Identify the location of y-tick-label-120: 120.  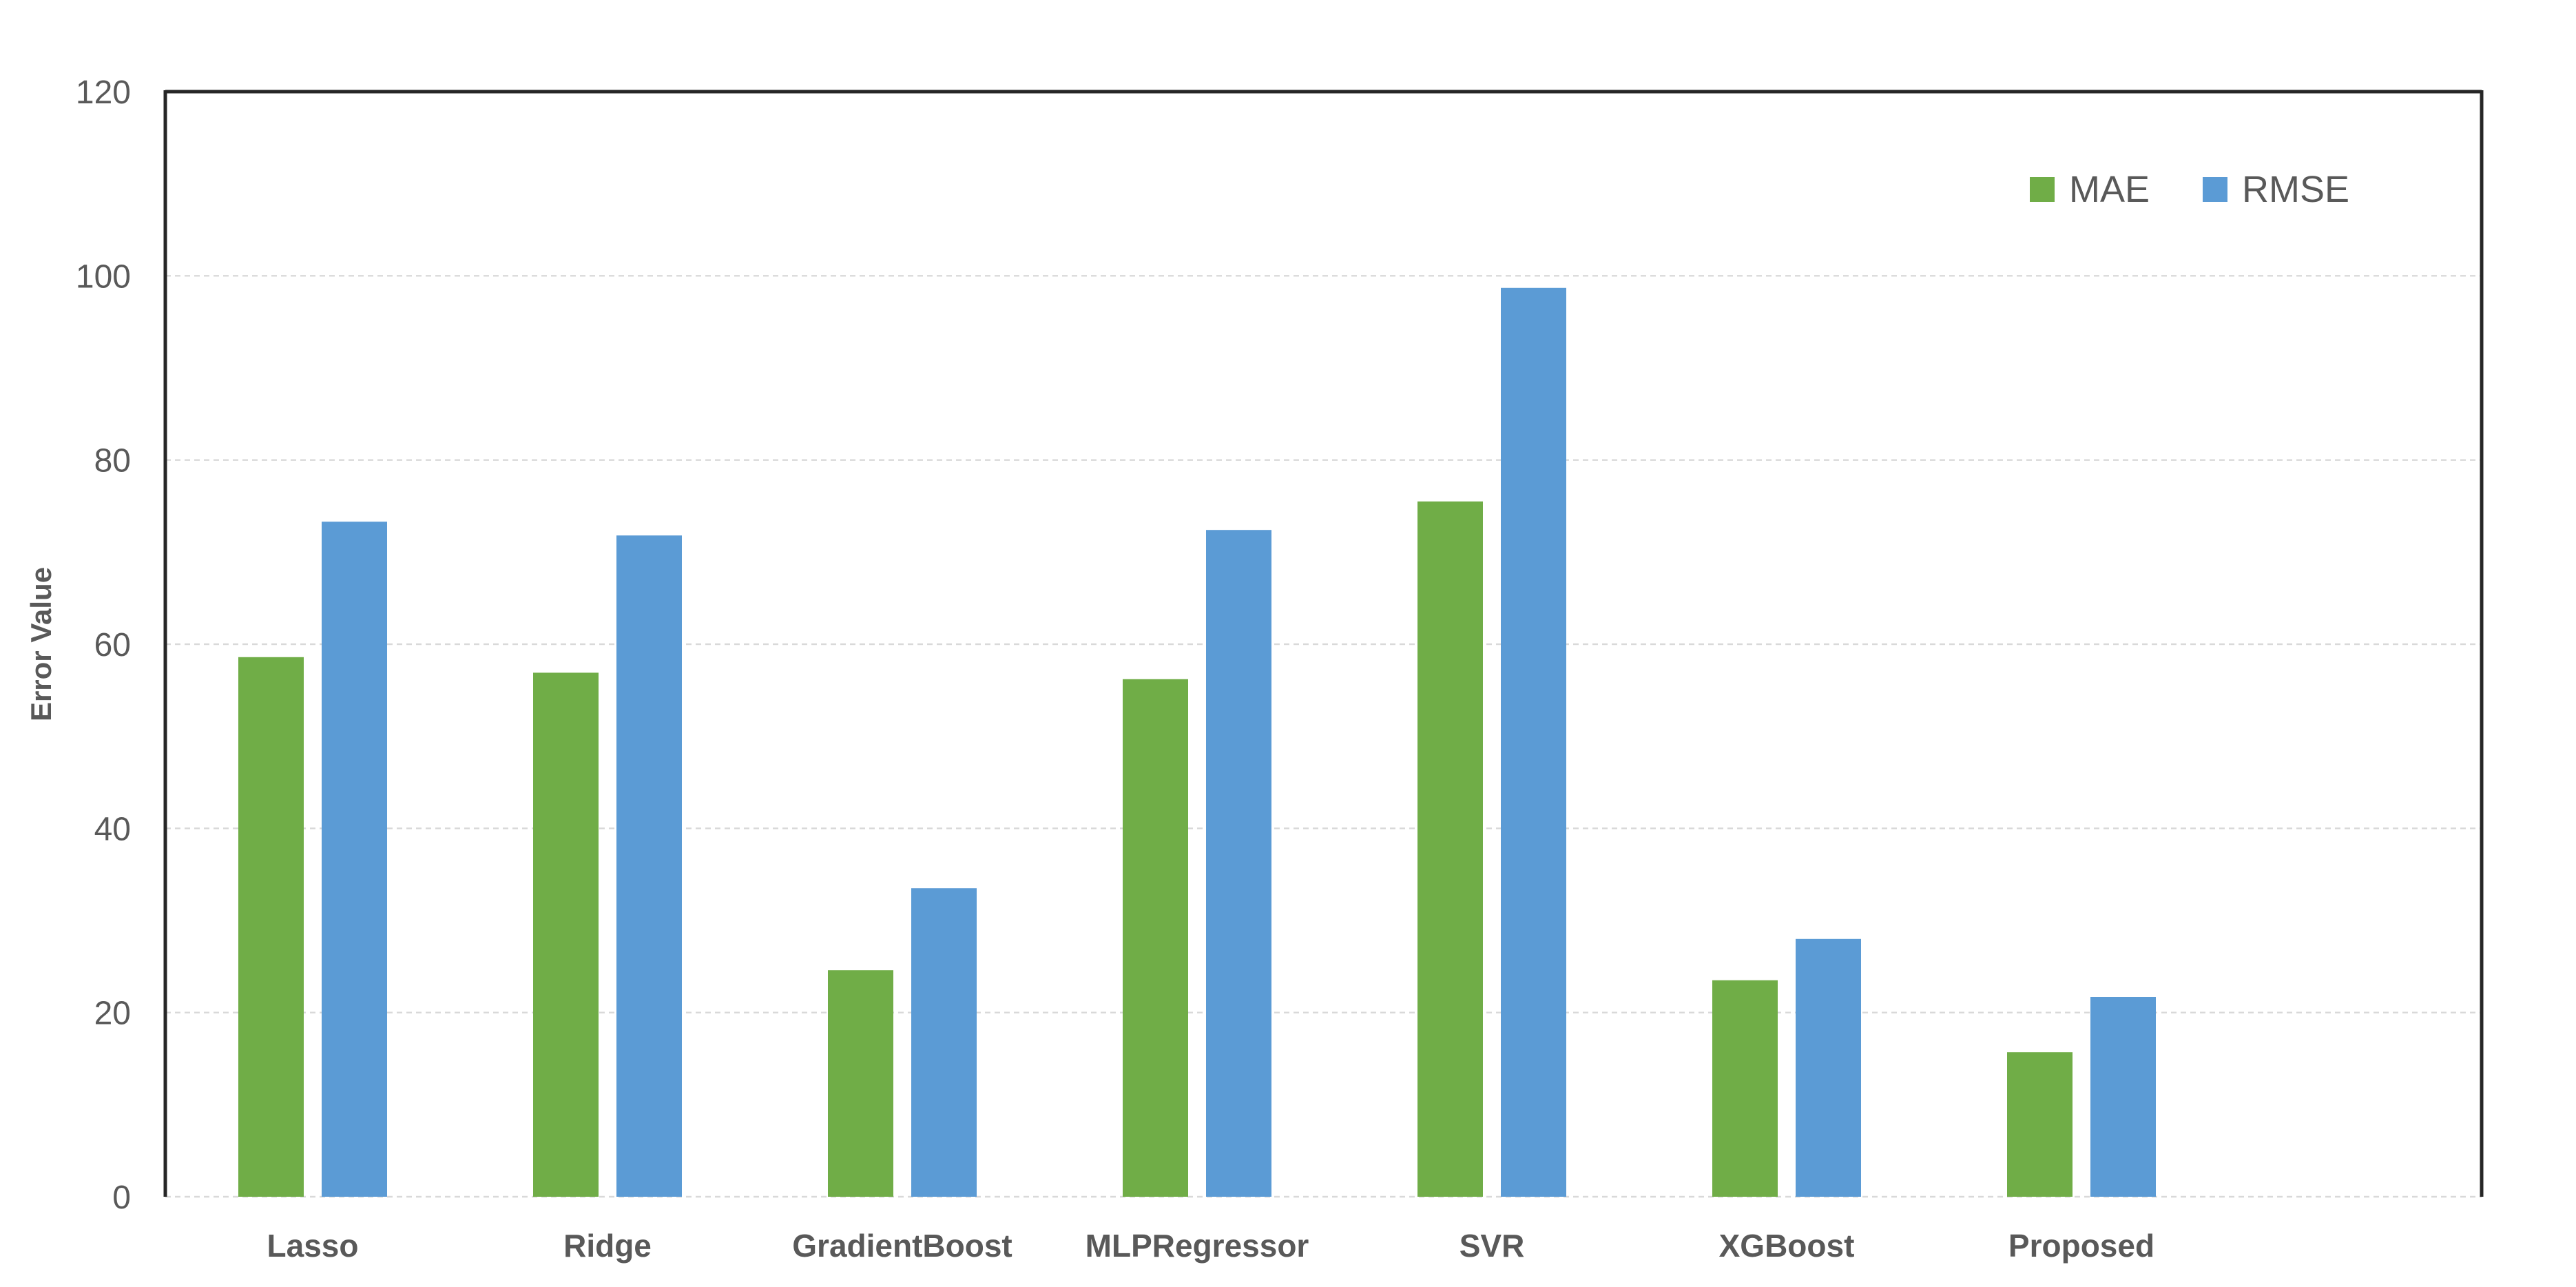
(104, 92).